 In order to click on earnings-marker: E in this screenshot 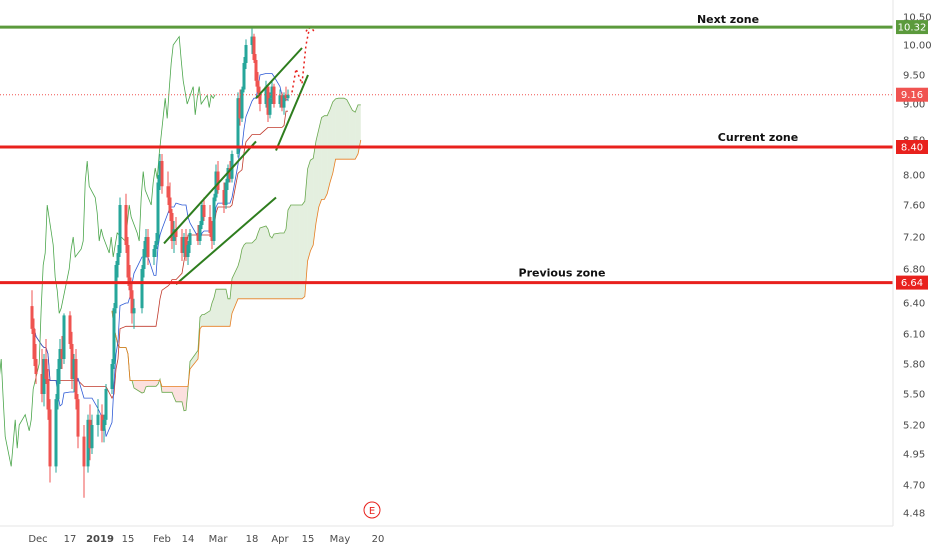, I will do `click(372, 510)`.